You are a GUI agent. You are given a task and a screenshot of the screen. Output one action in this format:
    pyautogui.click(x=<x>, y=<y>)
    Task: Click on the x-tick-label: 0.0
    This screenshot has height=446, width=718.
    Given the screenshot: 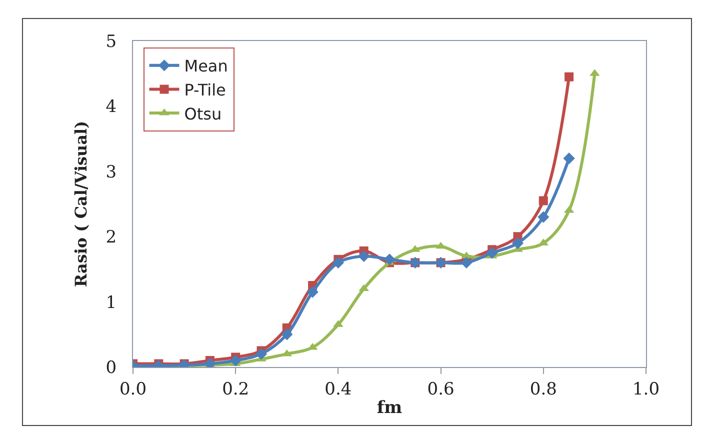 What is the action you would take?
    pyautogui.click(x=133, y=389)
    